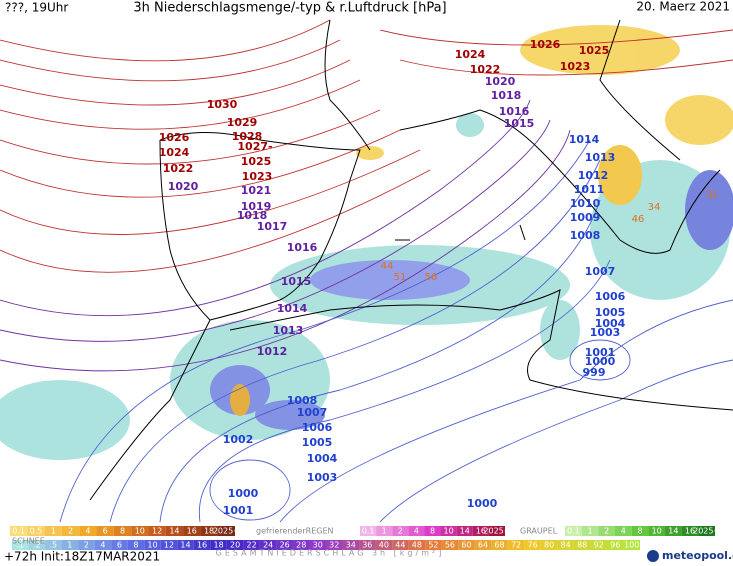 This screenshot has width=733, height=566. Describe the element at coordinates (599, 545) in the screenshot. I see `total-step: 92` at that location.